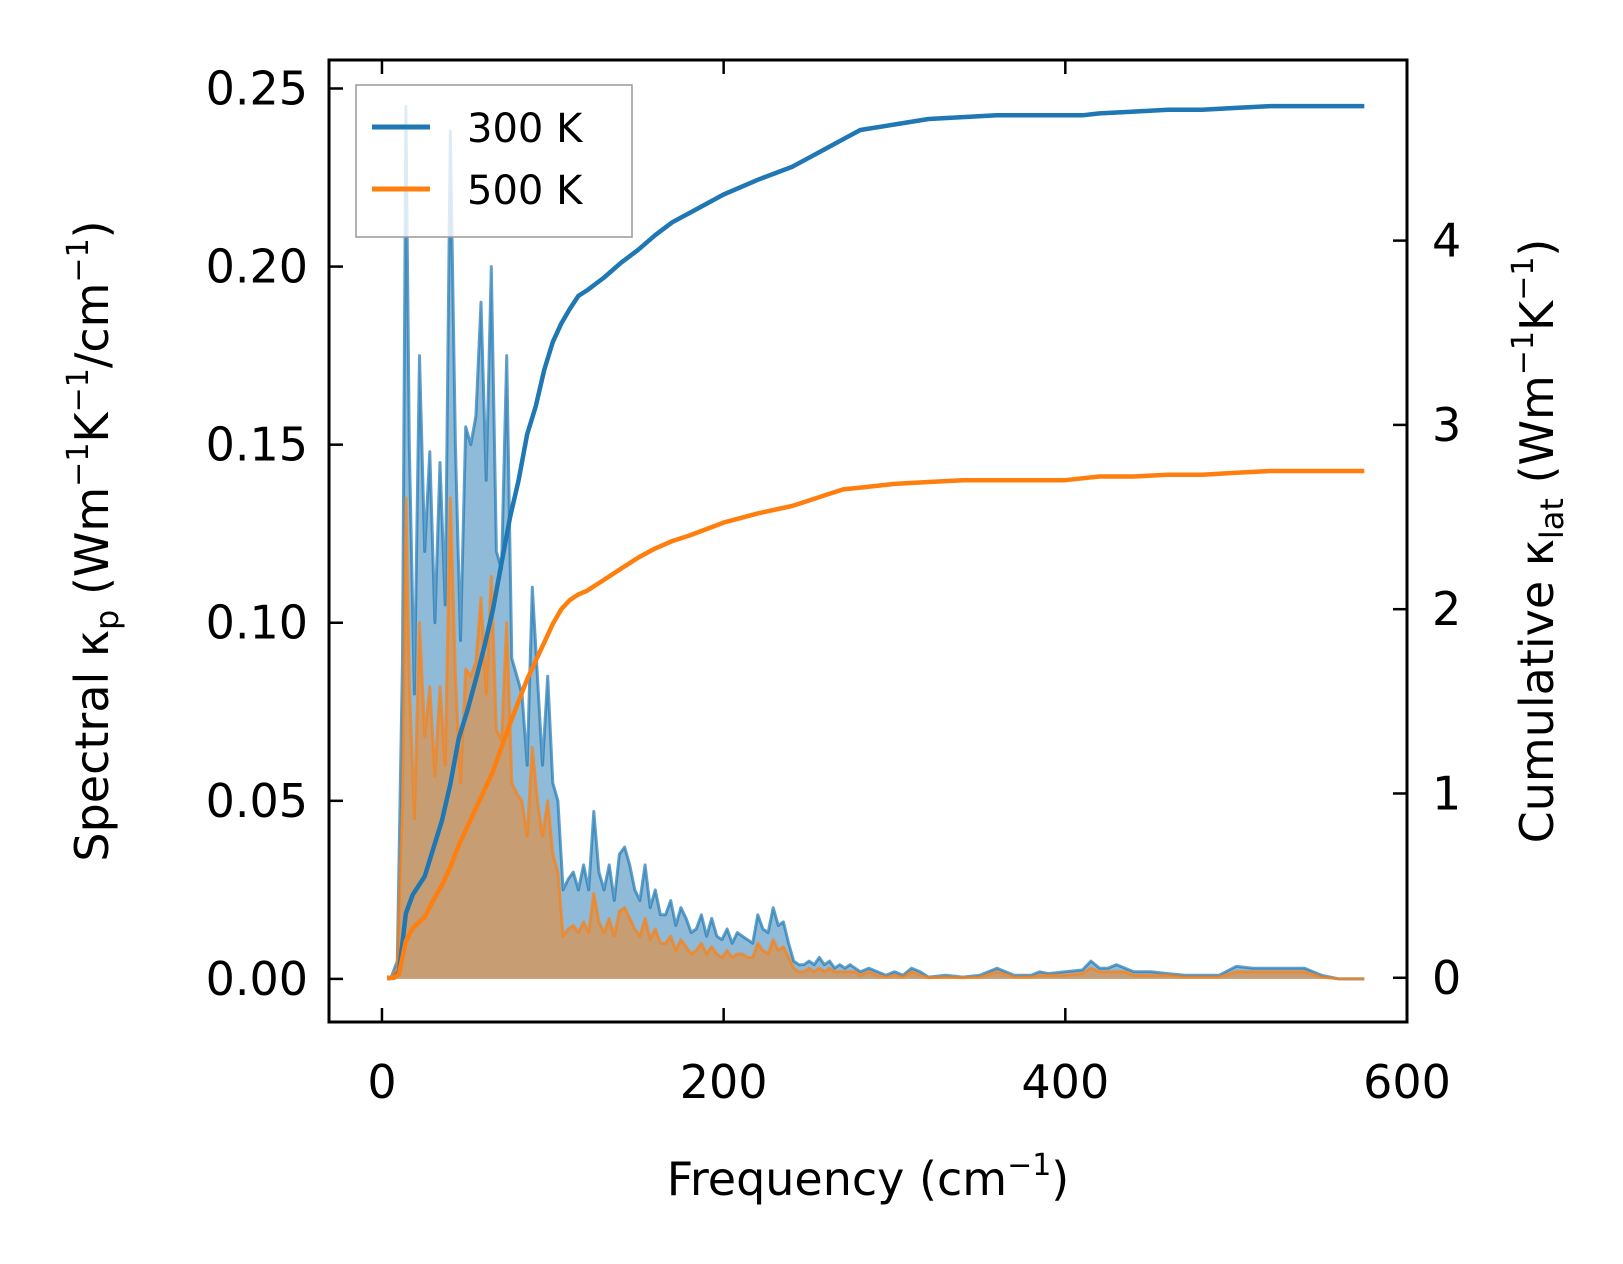  What do you see at coordinates (92, 427) in the screenshot?
I see `y-left-title-k: K` at bounding box center [92, 427].